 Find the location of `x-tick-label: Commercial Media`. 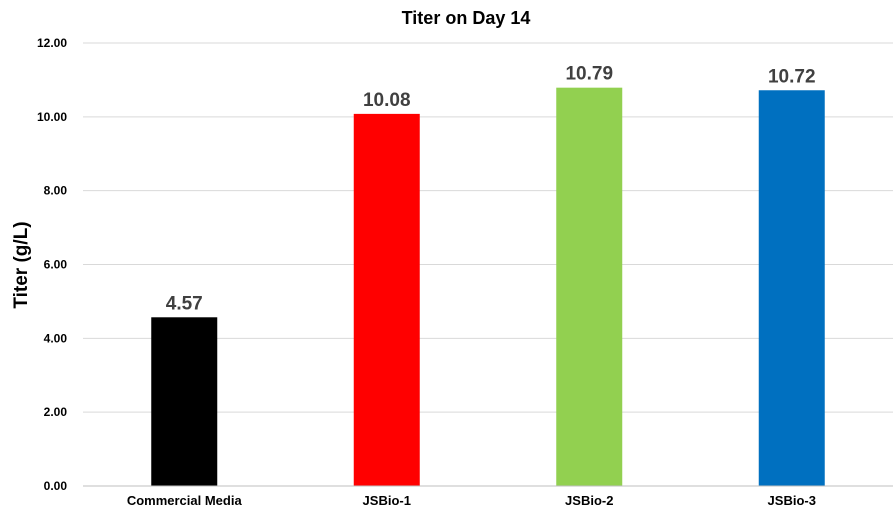

x-tick-label: Commercial Media is located at coordinates (185, 500).